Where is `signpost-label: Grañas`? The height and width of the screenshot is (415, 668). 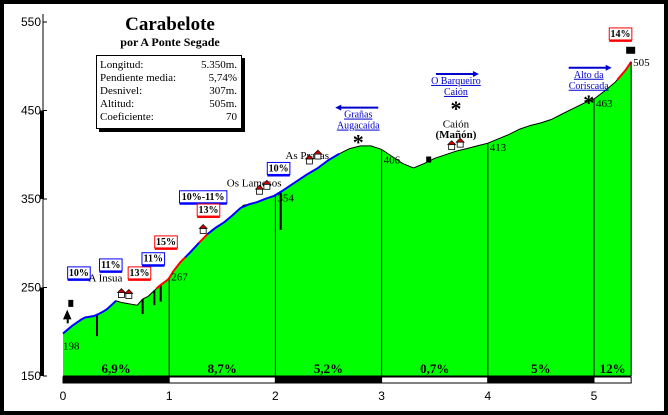
signpost-label: Grañas is located at coordinates (358, 115).